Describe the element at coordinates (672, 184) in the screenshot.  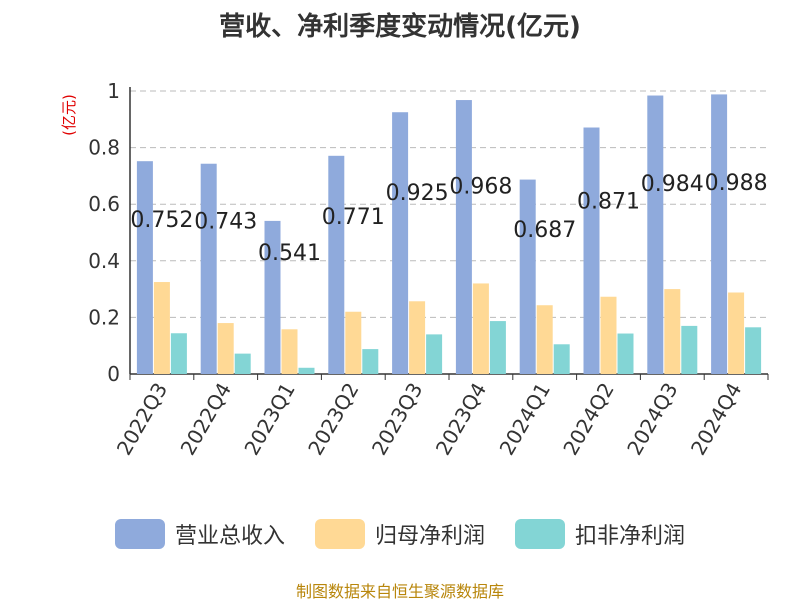
I see `data-label-revenue: 0.984` at that location.